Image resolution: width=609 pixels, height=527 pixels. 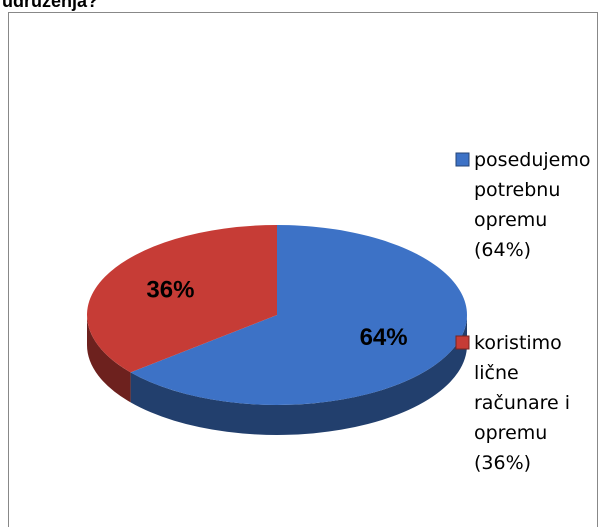 I want to click on legend-entry: posedujemo potrebnu opremu (64%), so click(x=532, y=205).